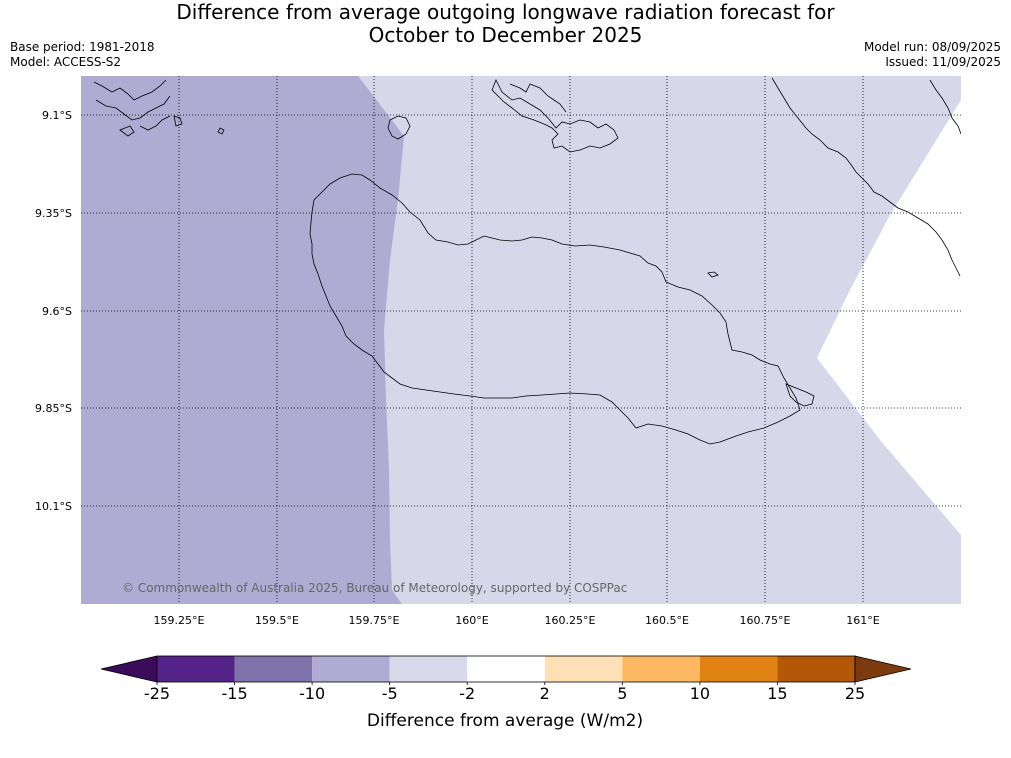 The image size is (1011, 758). Describe the element at coordinates (277, 620) in the screenshot. I see `longitude-label: 159.5°E` at that location.